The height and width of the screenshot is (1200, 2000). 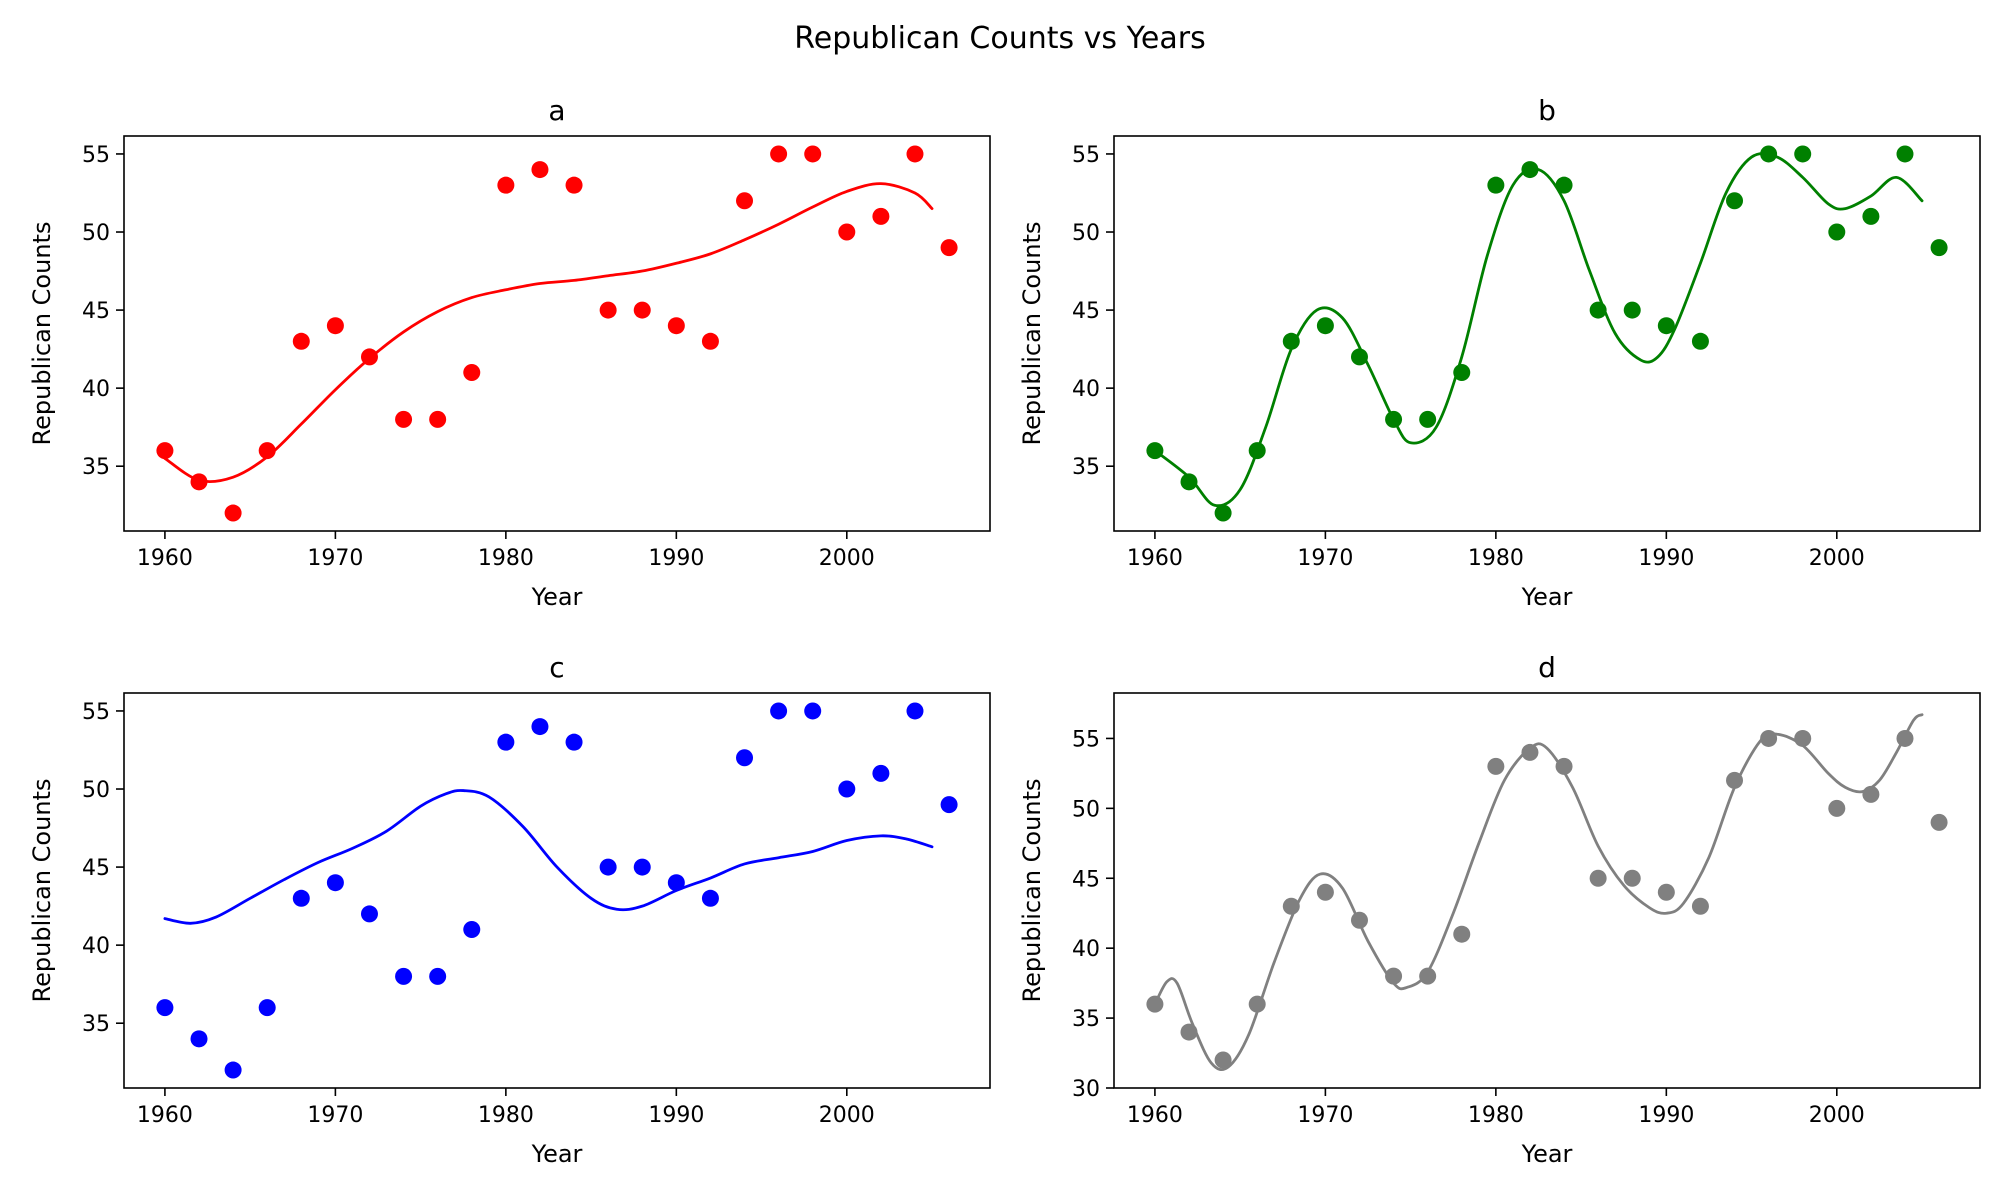 I want to click on panel-b-ytick-label: 50, so click(x=1086, y=233).